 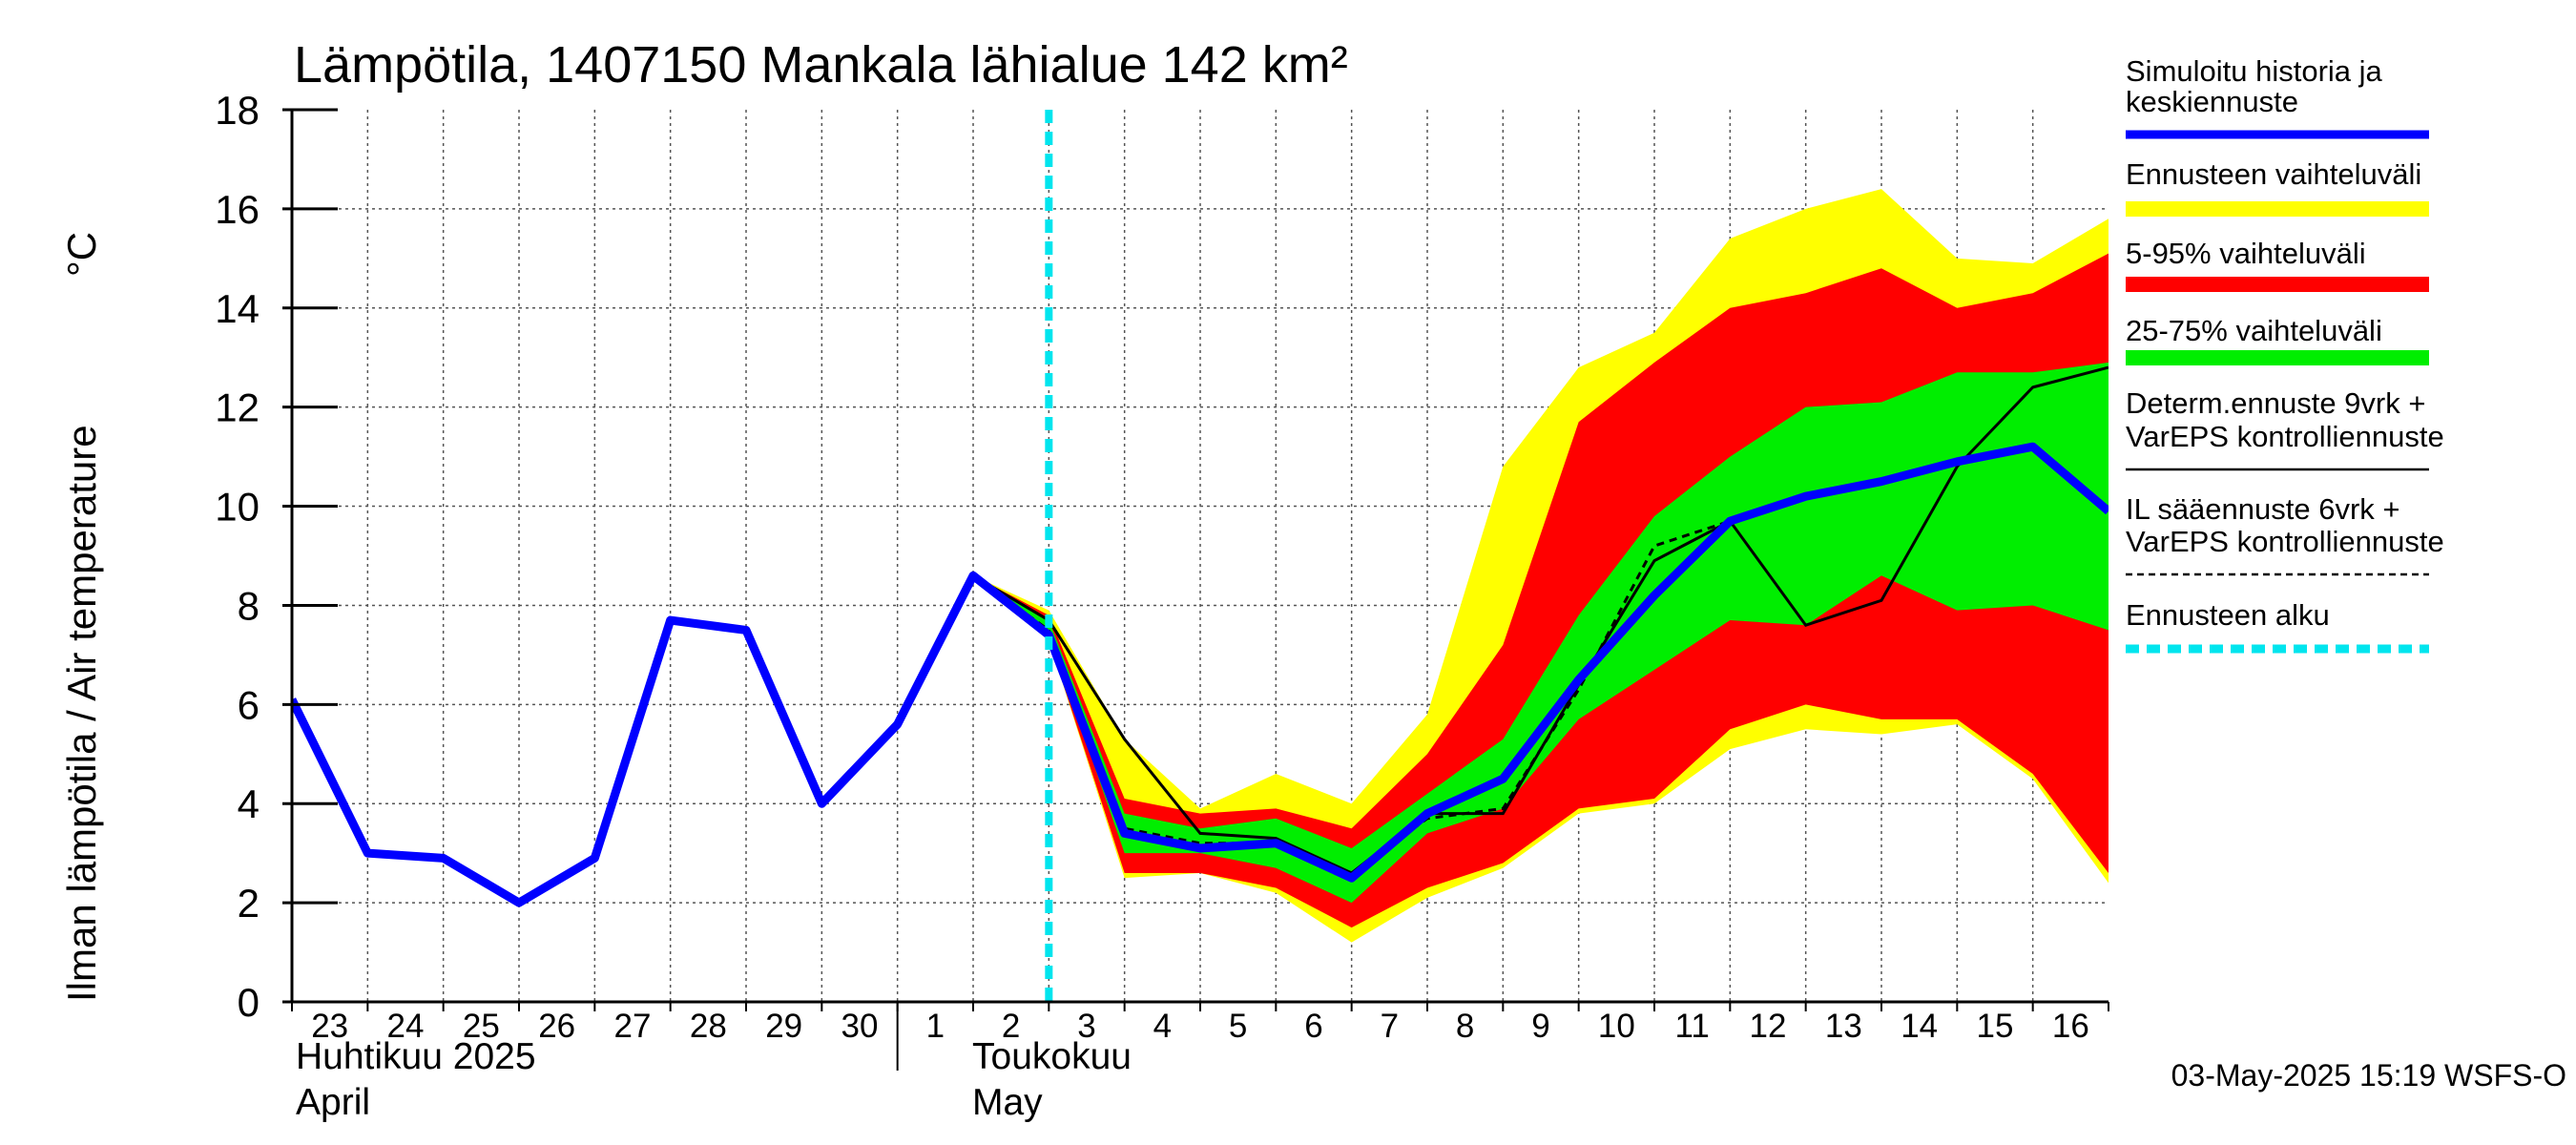 What do you see at coordinates (2273, 174) in the screenshot?
I see `legend-label: Ennusteen vaihteluväli` at bounding box center [2273, 174].